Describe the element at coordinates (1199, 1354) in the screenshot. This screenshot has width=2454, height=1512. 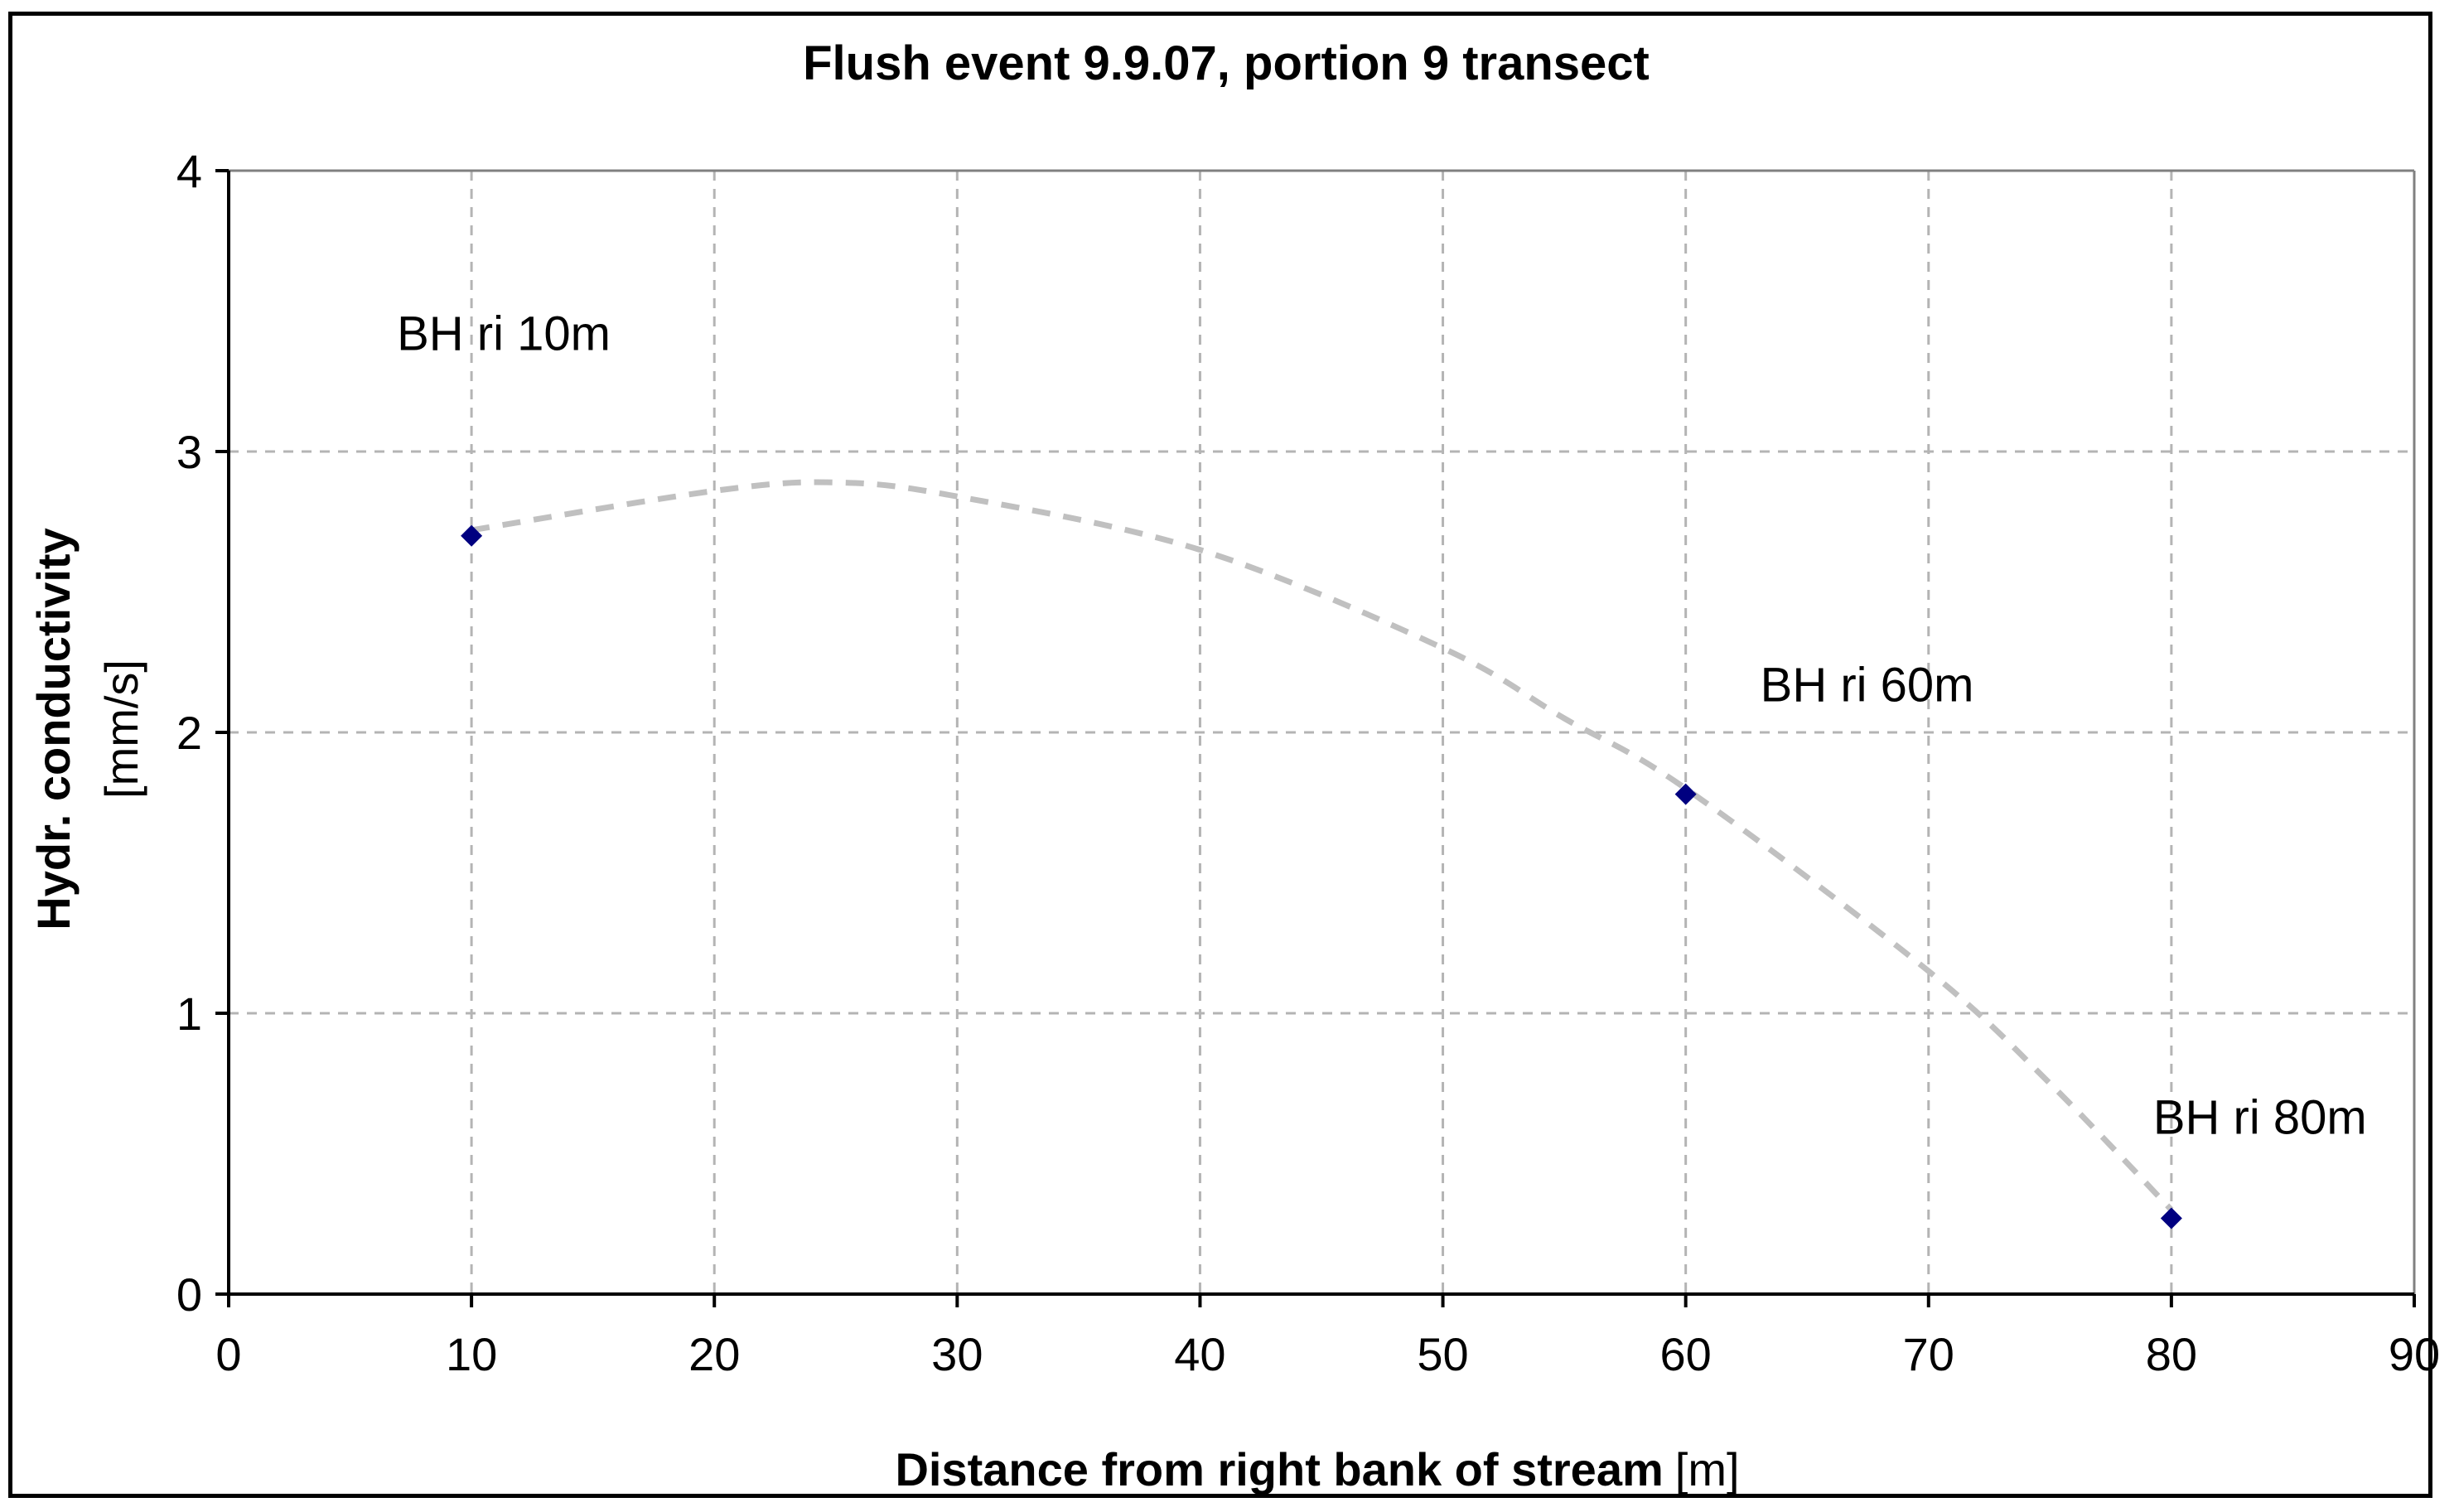
I see `x-tick-label: 40` at that location.